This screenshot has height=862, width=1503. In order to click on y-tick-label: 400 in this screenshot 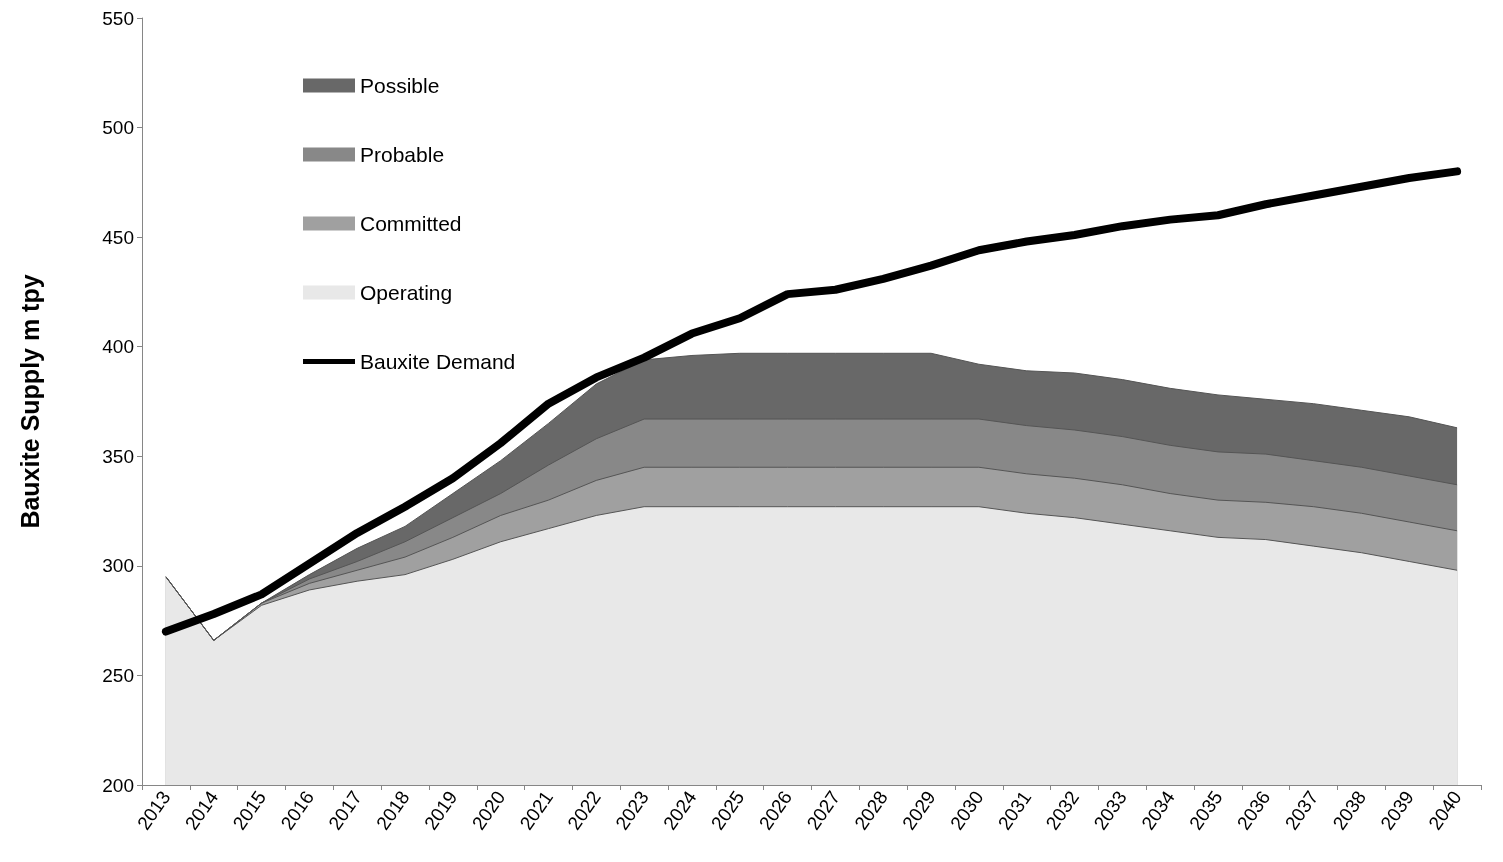, I will do `click(118, 347)`.